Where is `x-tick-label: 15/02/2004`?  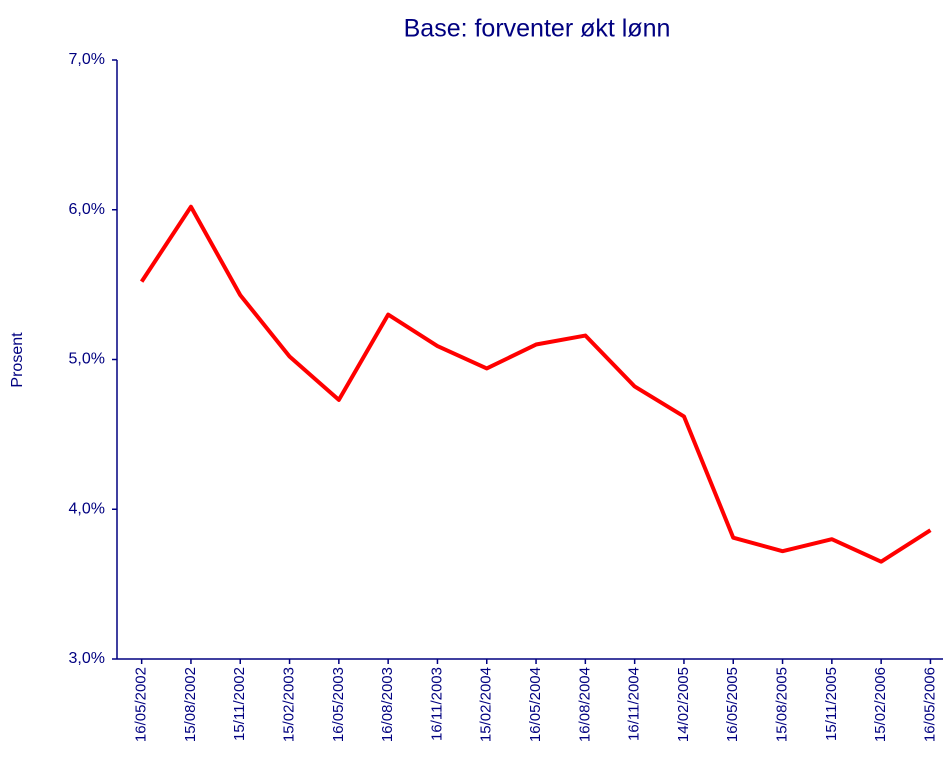
x-tick-label: 15/02/2004 is located at coordinates (486, 704).